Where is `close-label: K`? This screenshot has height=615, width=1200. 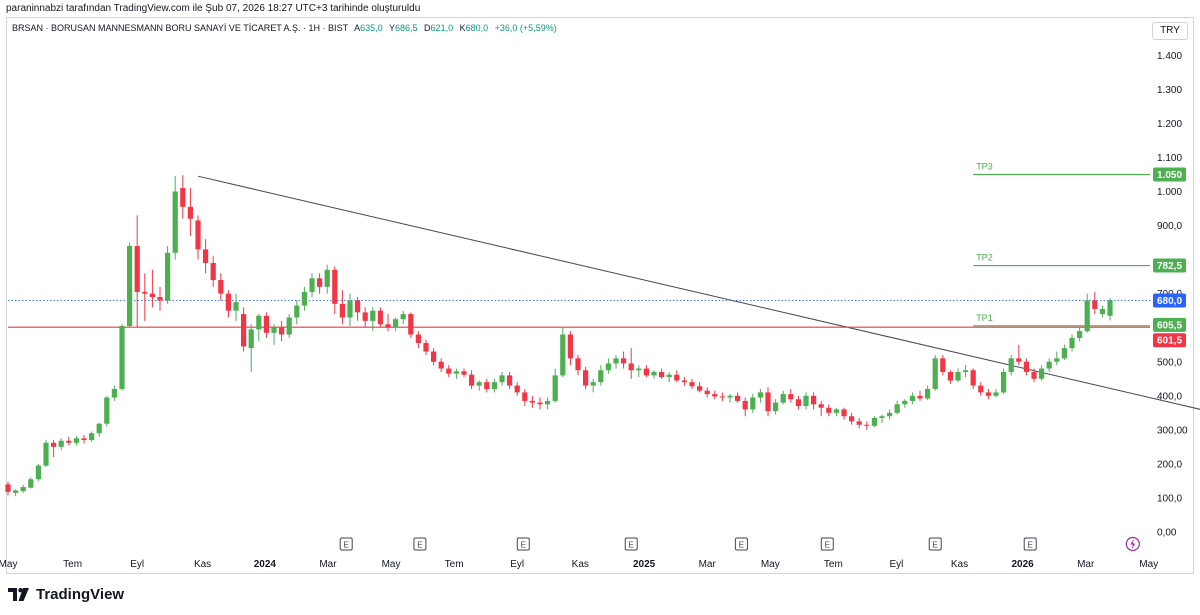
close-label: K is located at coordinates (462, 28).